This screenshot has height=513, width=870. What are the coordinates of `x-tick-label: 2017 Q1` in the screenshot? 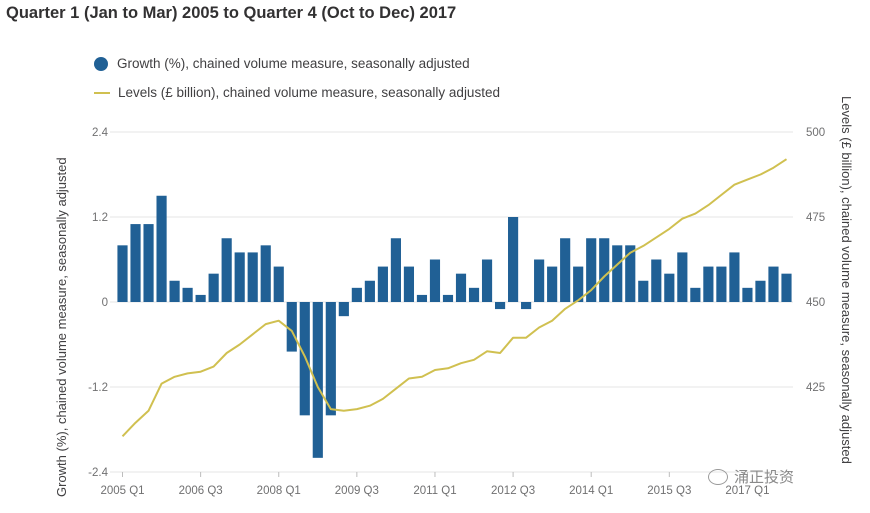 It's located at (747, 491).